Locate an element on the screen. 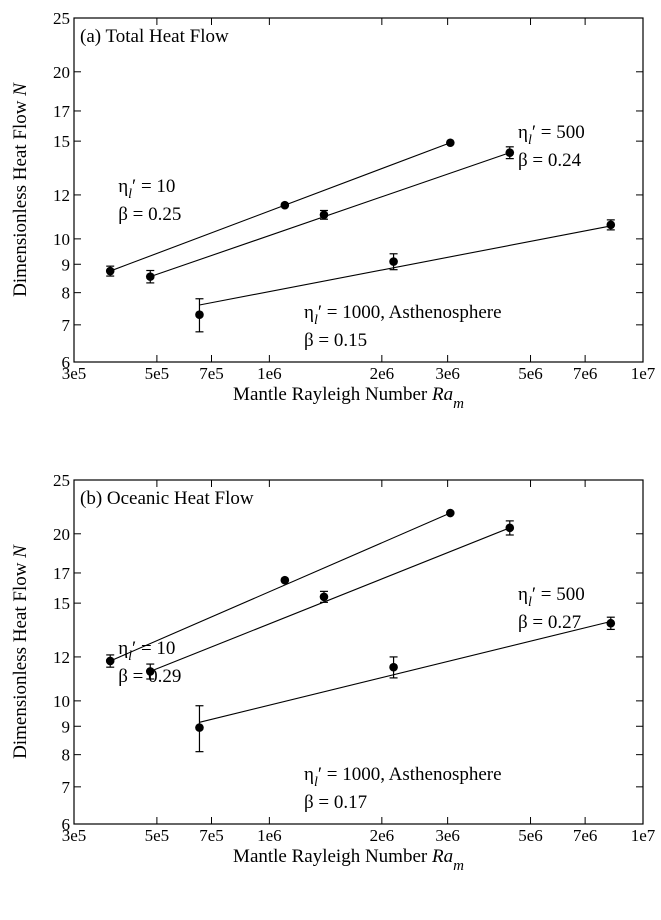  series-beta-label: β = 0.27 is located at coordinates (549, 622).